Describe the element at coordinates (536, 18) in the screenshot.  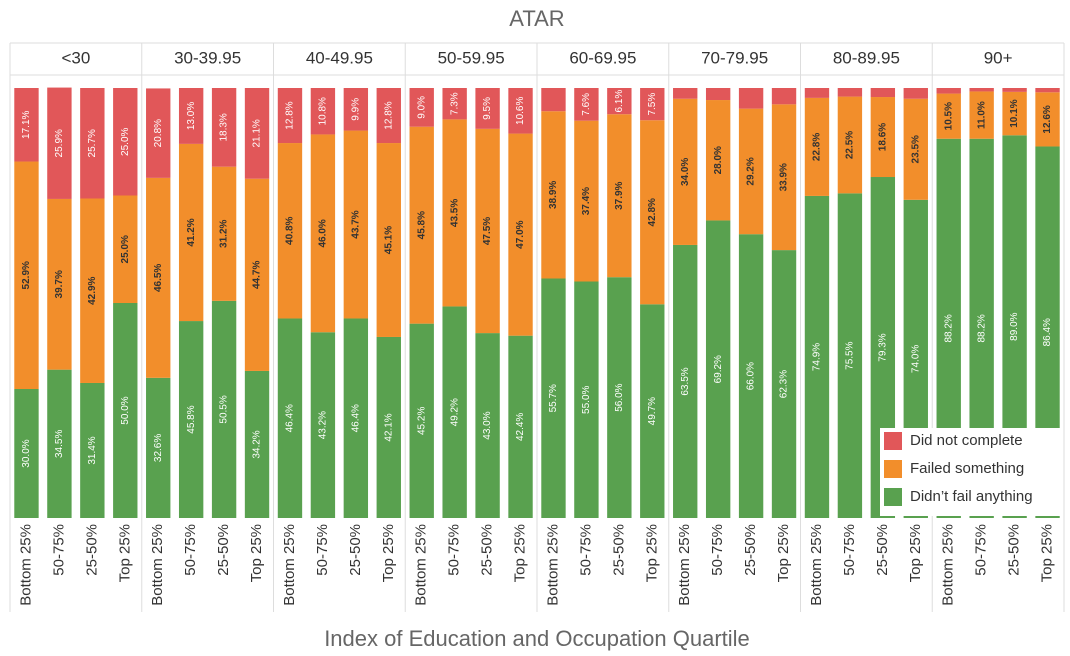
I see `chart-title: ATAR` at that location.